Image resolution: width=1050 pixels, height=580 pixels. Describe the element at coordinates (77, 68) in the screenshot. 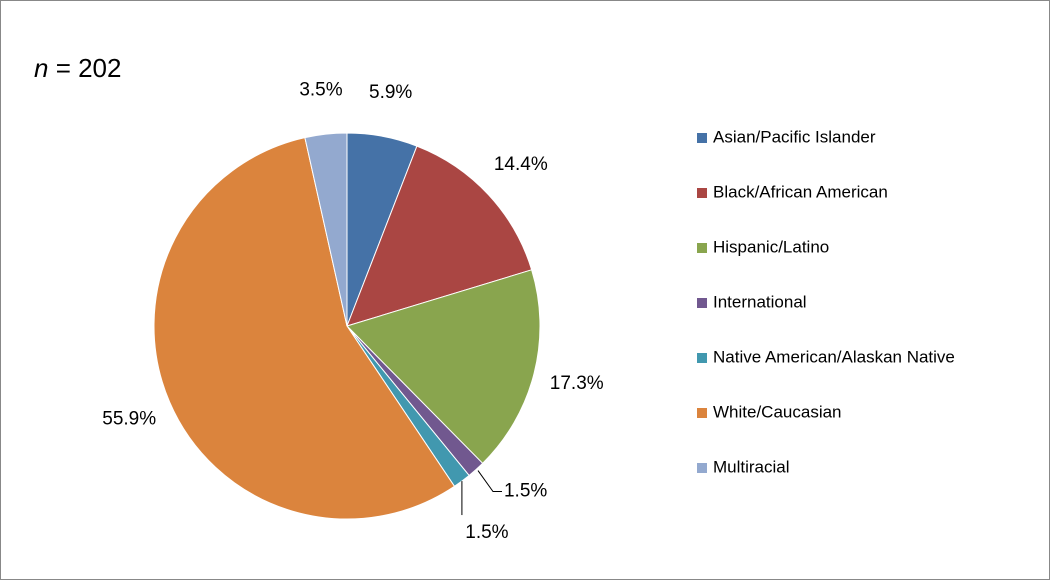

I see `chart-title: n = 202` at that location.